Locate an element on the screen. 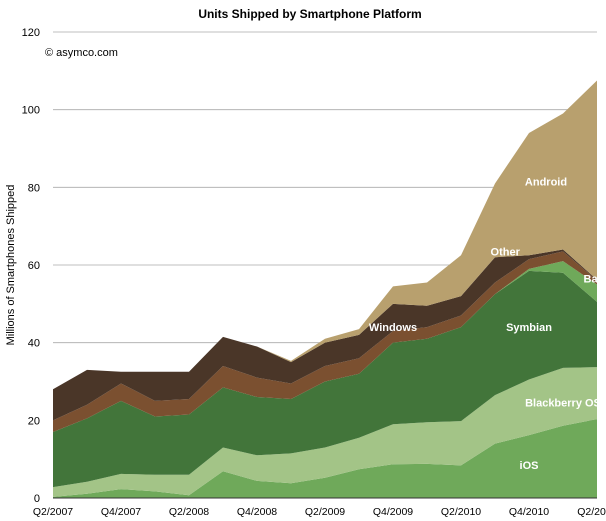  y-tick-label: 0 is located at coordinates (37, 499).